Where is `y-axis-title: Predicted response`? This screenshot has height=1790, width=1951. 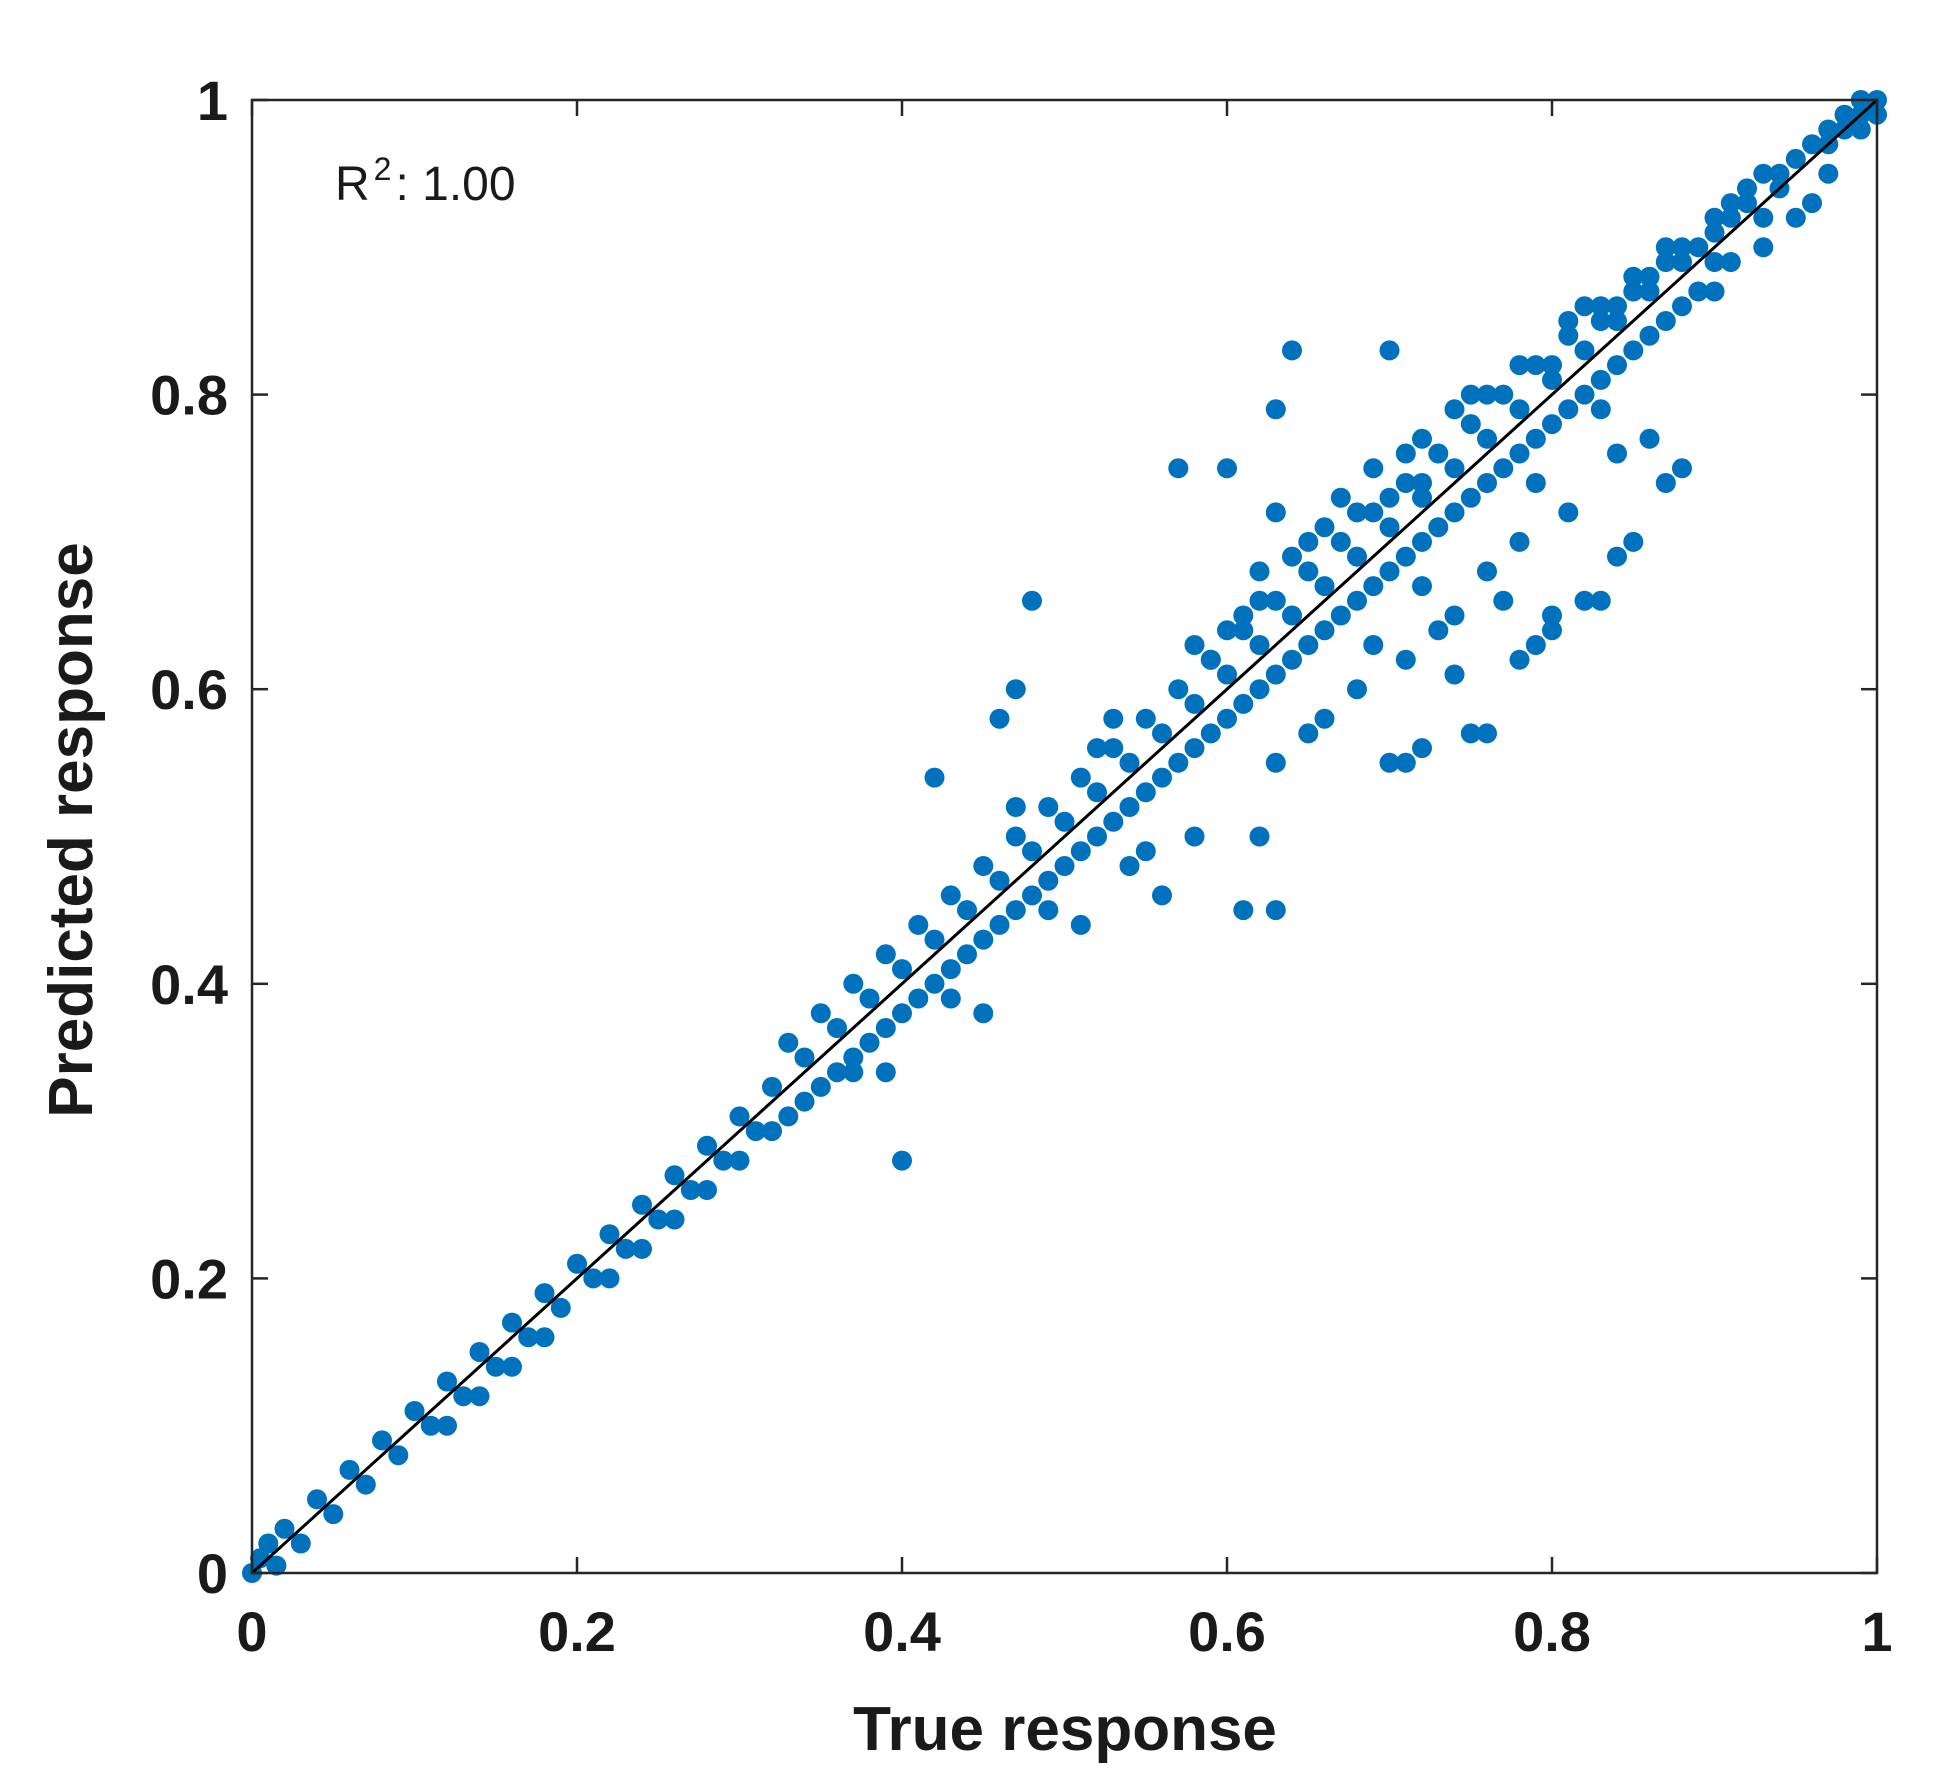 y-axis-title: Predicted response is located at coordinates (71, 829).